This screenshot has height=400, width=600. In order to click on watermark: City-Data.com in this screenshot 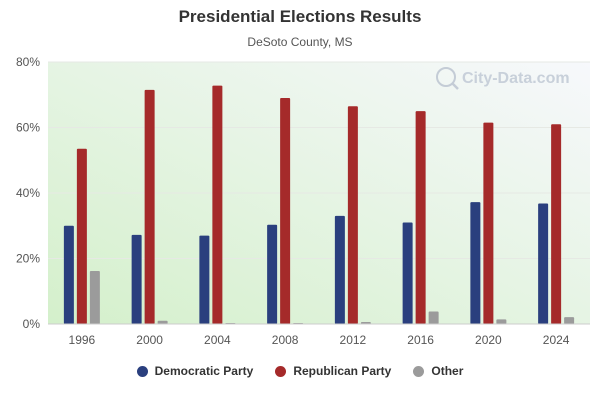, I will do `click(503, 78)`.